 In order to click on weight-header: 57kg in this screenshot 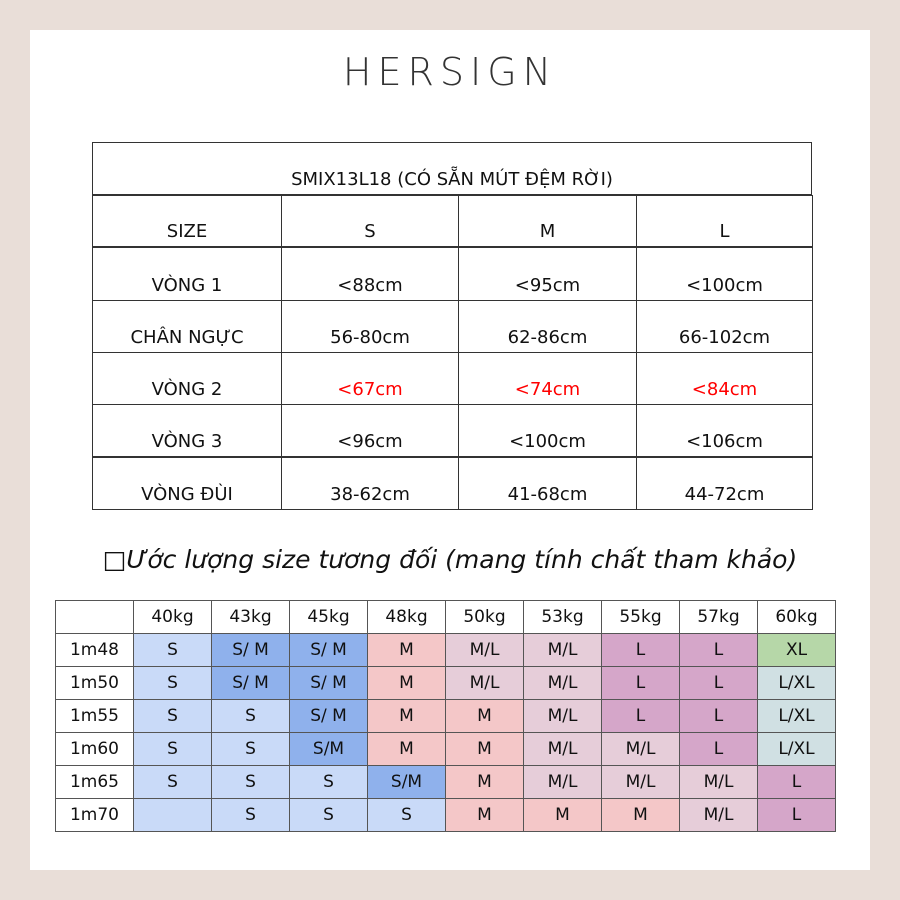, I will do `click(718, 617)`.